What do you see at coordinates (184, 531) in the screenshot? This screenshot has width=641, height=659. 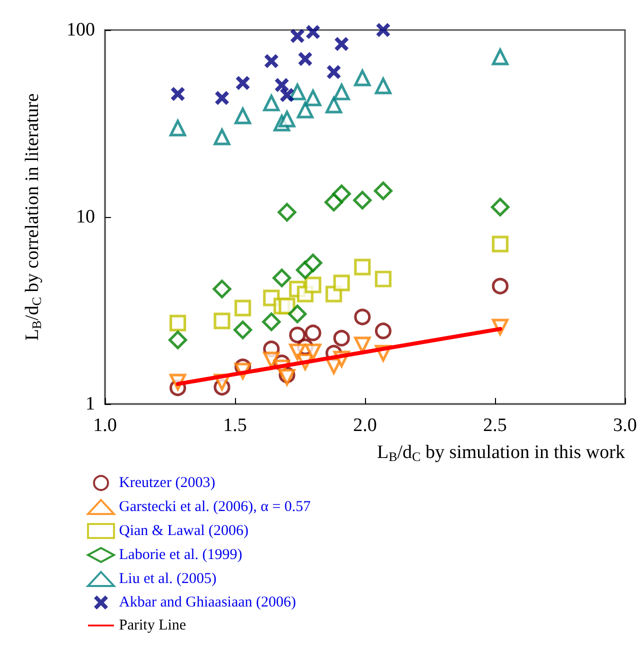 I see `legend-label: Qian & Lawal (2006)` at bounding box center [184, 531].